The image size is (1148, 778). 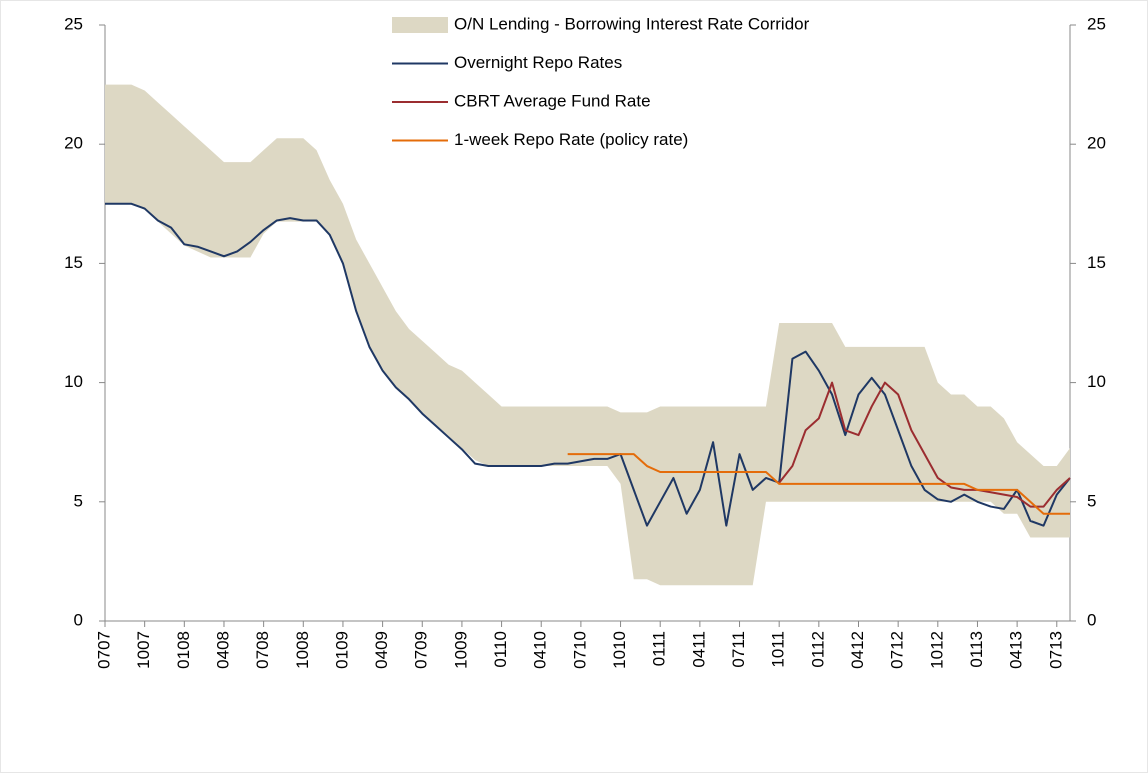 What do you see at coordinates (1091, 500) in the screenshot?
I see `y2-tick-label: 5` at bounding box center [1091, 500].